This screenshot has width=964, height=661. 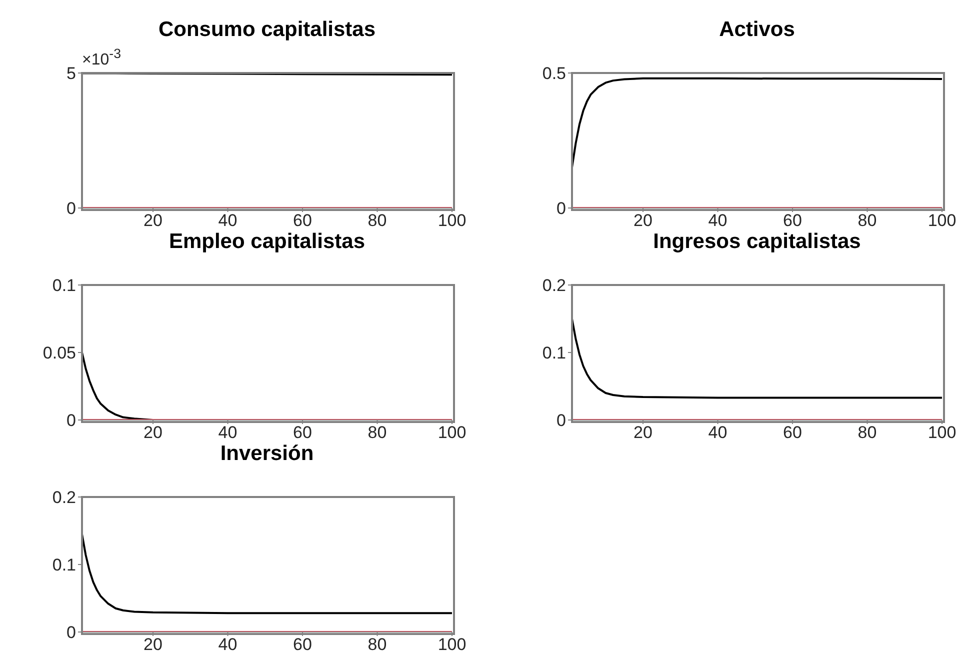 I want to click on chart-title: Empleo capitalistas, so click(x=267, y=242).